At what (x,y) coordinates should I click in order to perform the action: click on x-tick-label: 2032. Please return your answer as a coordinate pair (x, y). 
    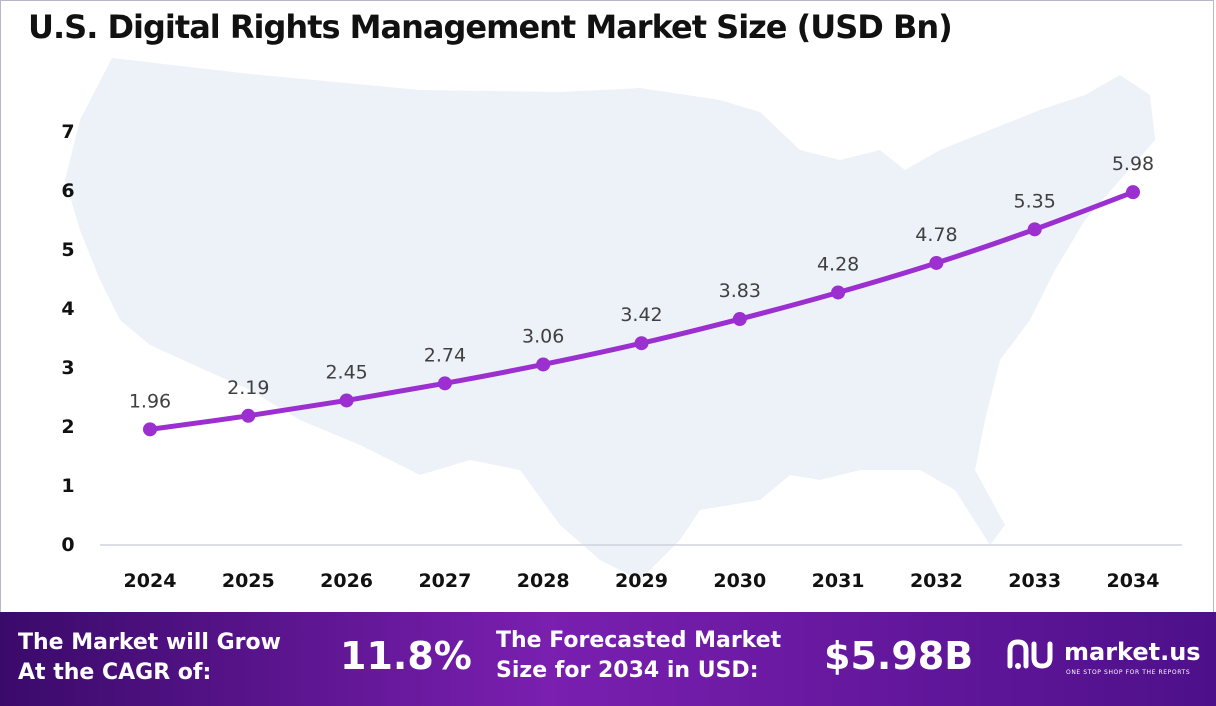
    Looking at the image, I should click on (936, 581).